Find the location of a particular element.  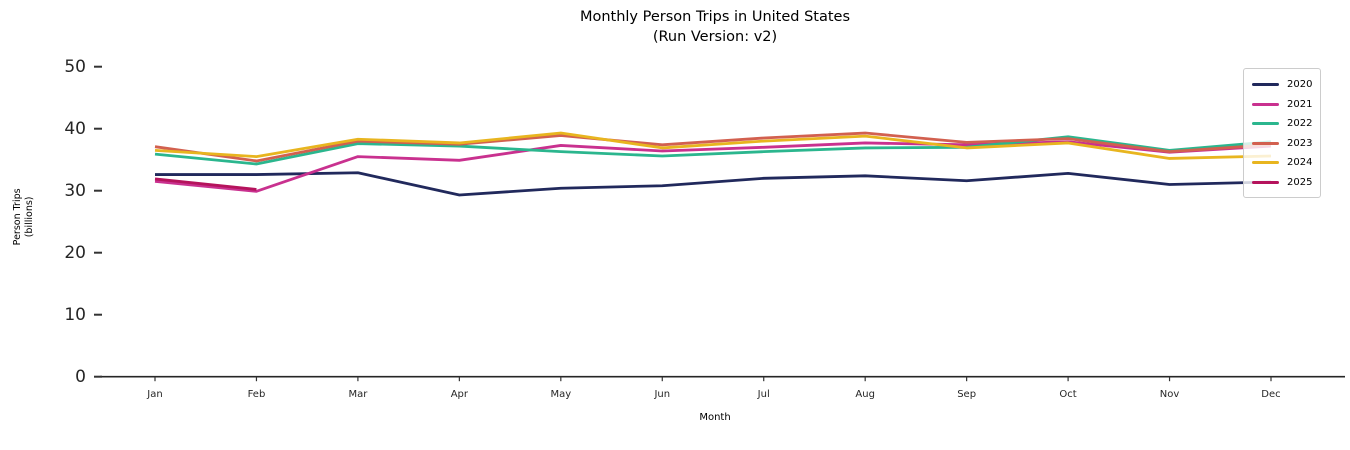

series-line-2025 is located at coordinates (205, 184).